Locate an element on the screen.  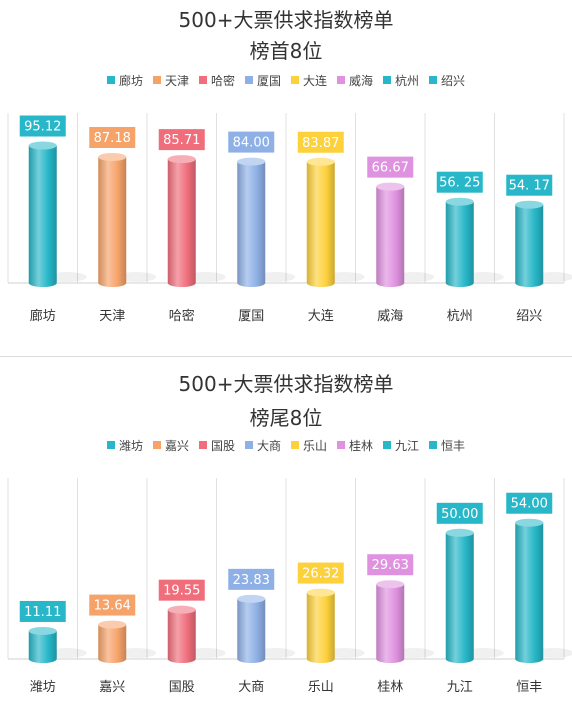
x-tick-label: 廊坊 is located at coordinates (43, 316).